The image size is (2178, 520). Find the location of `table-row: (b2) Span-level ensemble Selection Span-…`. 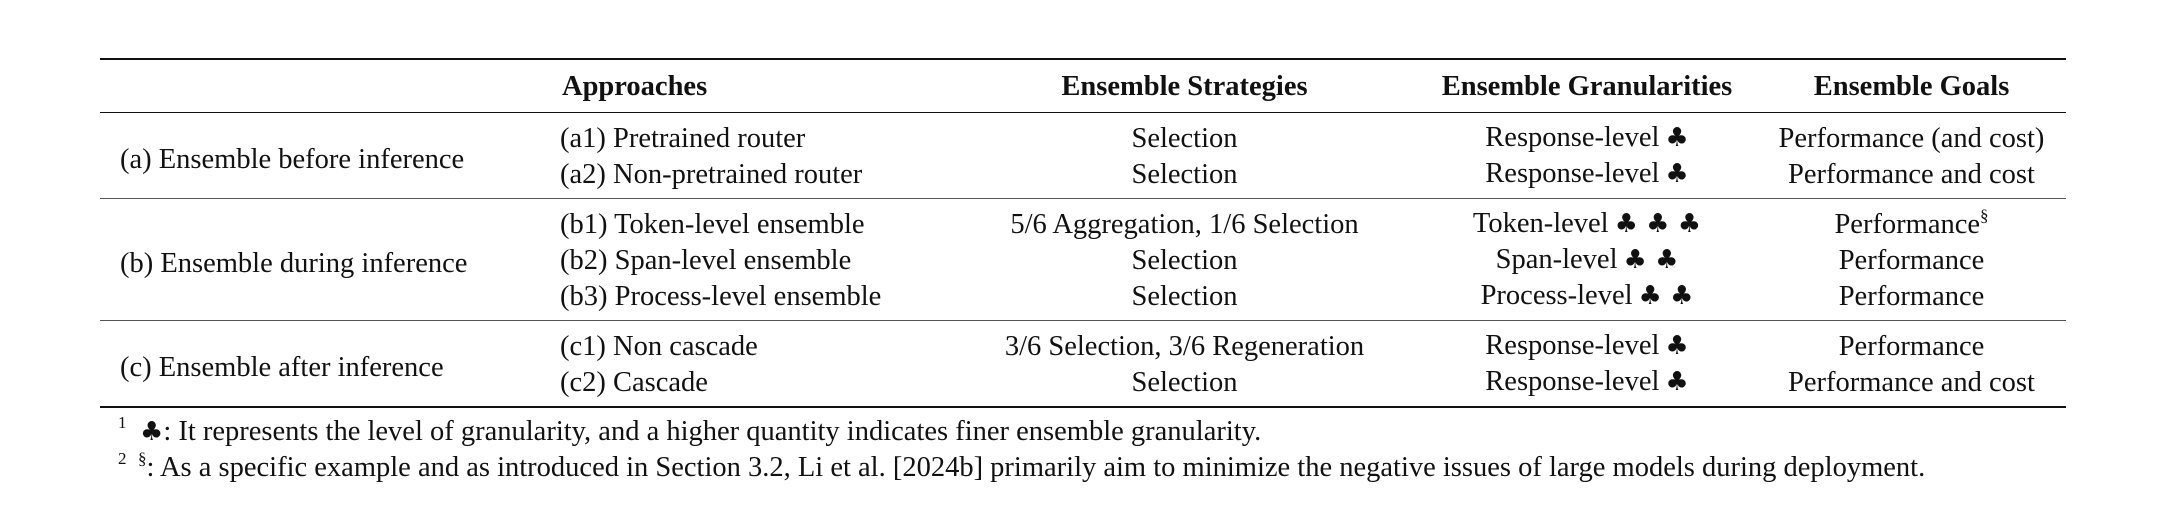

table-row: (b2) Span-level ensemble Selection Span-… is located at coordinates (1083, 260).